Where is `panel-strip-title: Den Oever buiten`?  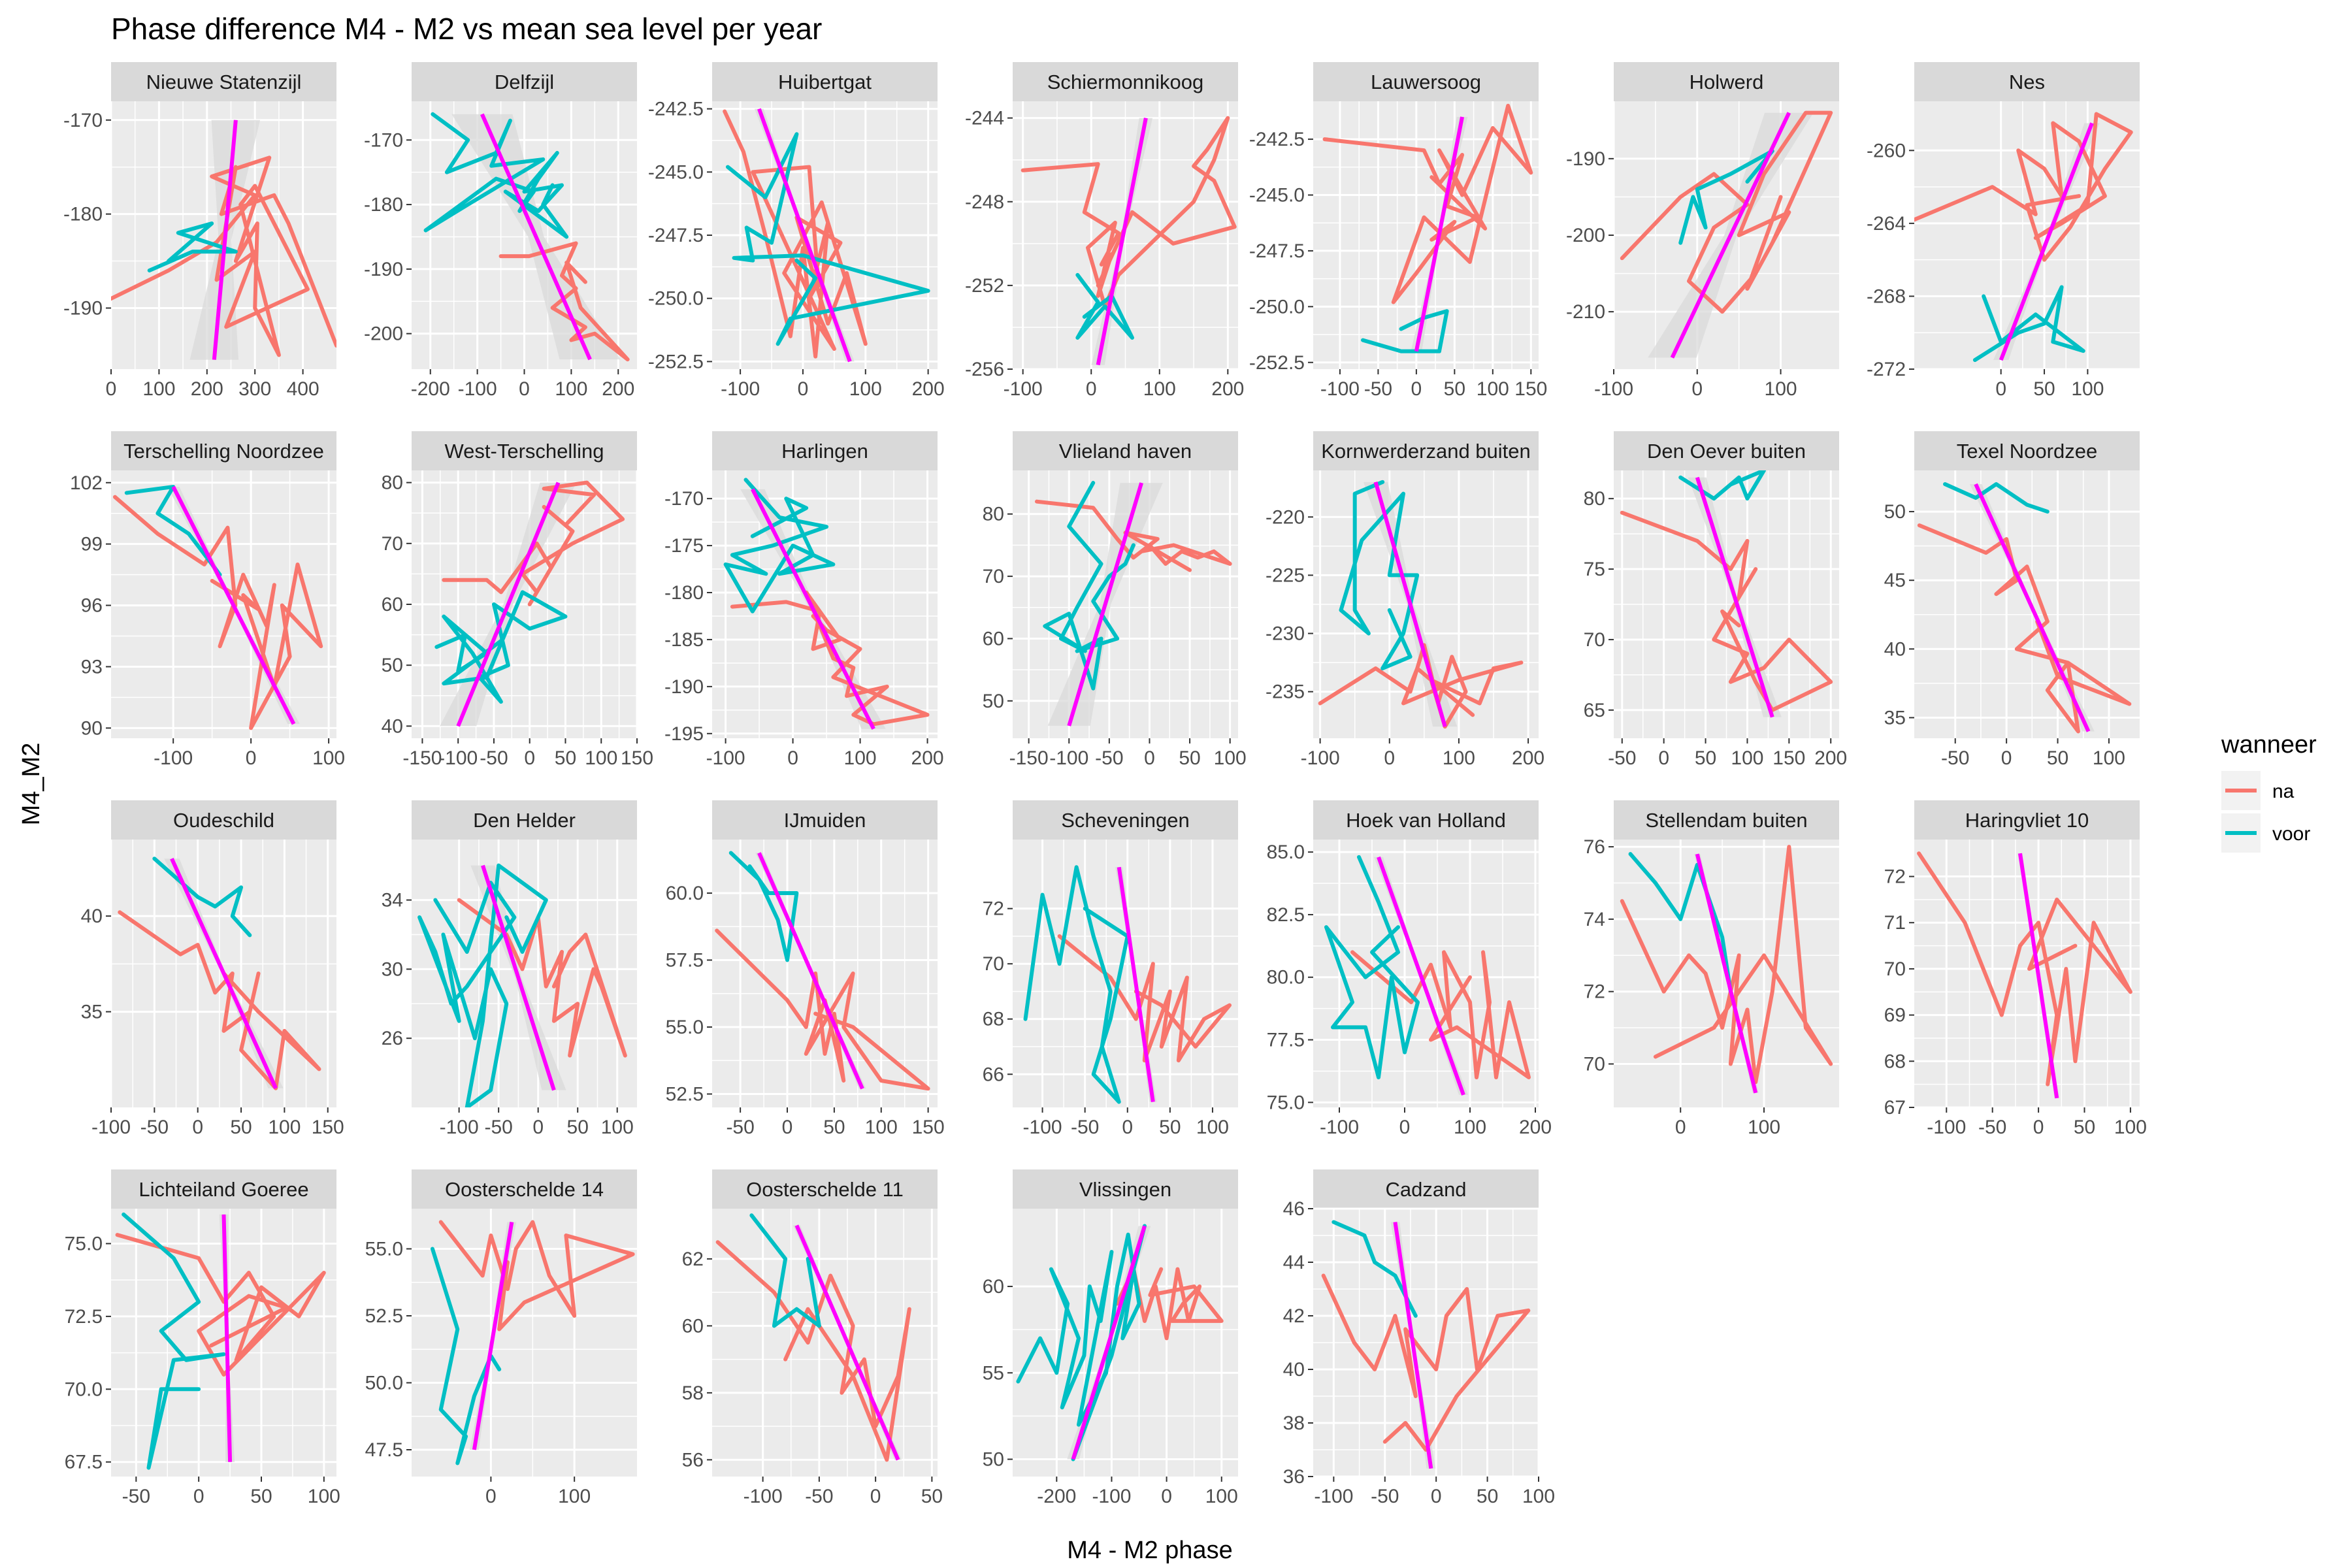
panel-strip-title: Den Oever buiten is located at coordinates (1726, 451).